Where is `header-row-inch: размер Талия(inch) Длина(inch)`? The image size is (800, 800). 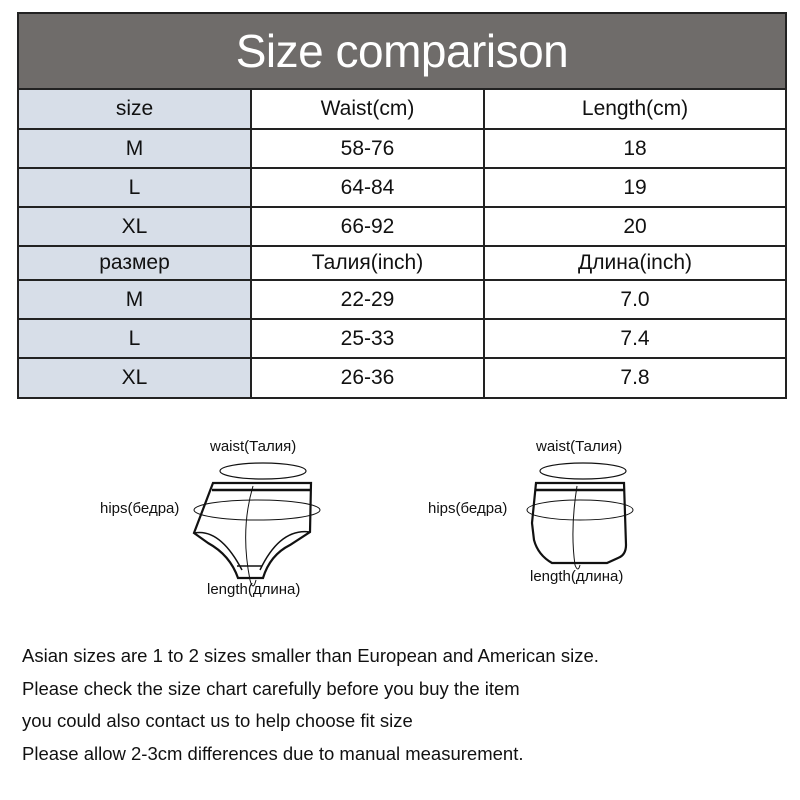
header-row-inch: размер Талия(inch) Длина(inch) is located at coordinates (402, 263).